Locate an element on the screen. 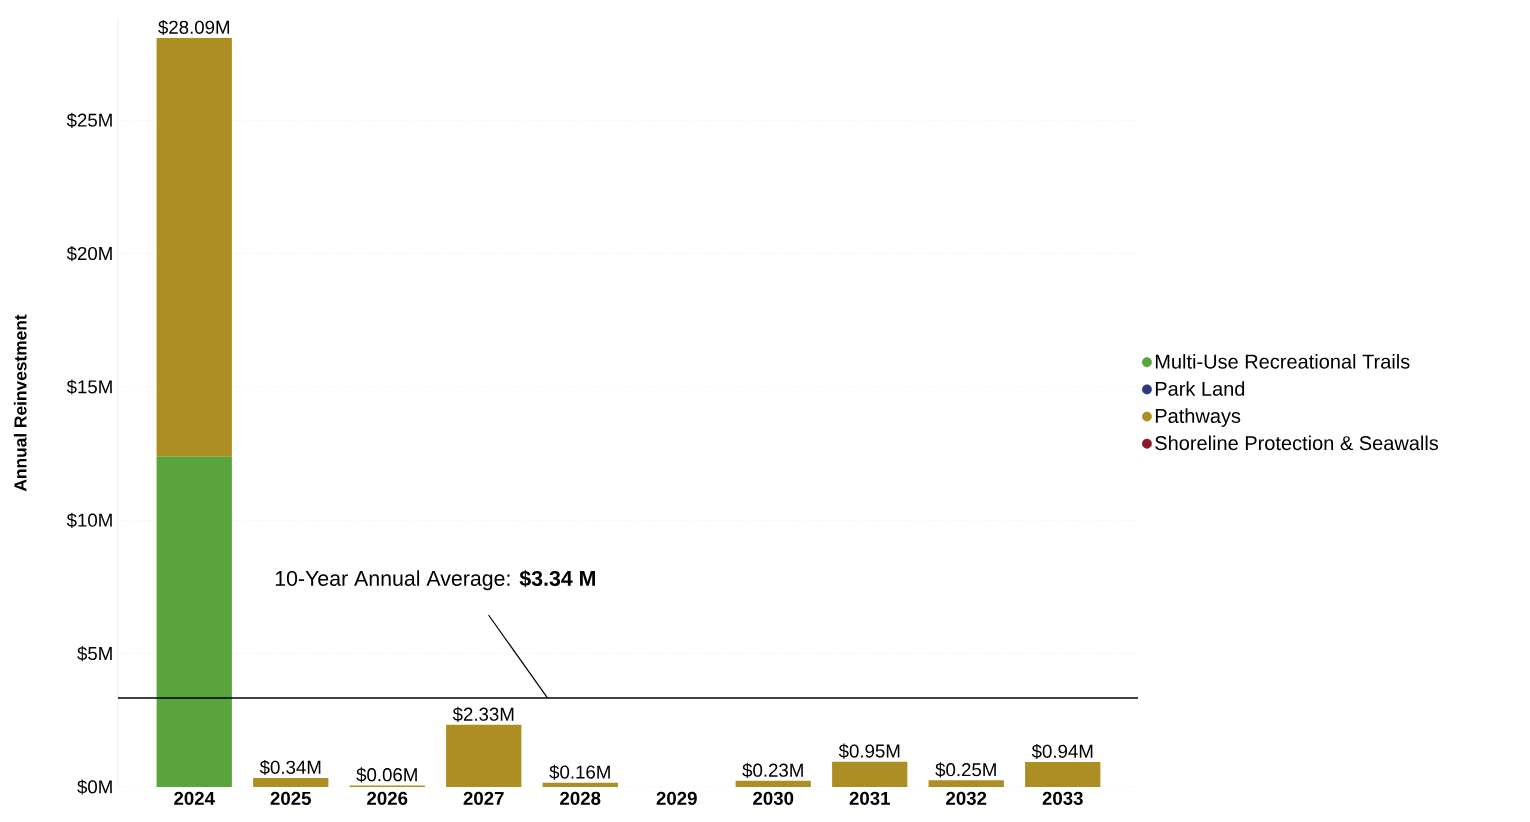 This screenshot has height=822, width=1530. x-tick-label: 2027 is located at coordinates (483, 798).